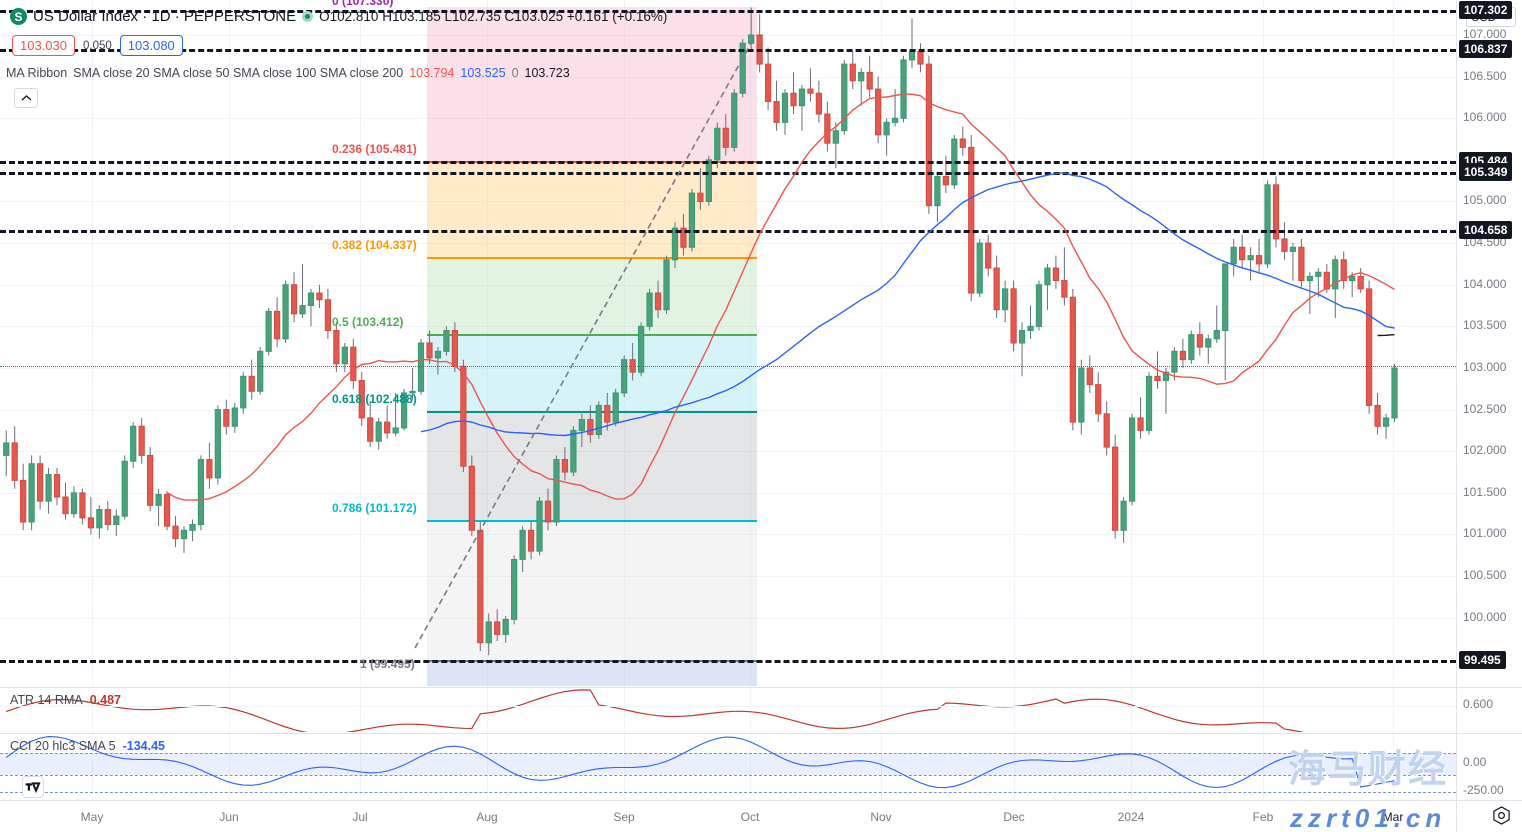  I want to click on price-tick-label: 101.500, so click(1485, 491).